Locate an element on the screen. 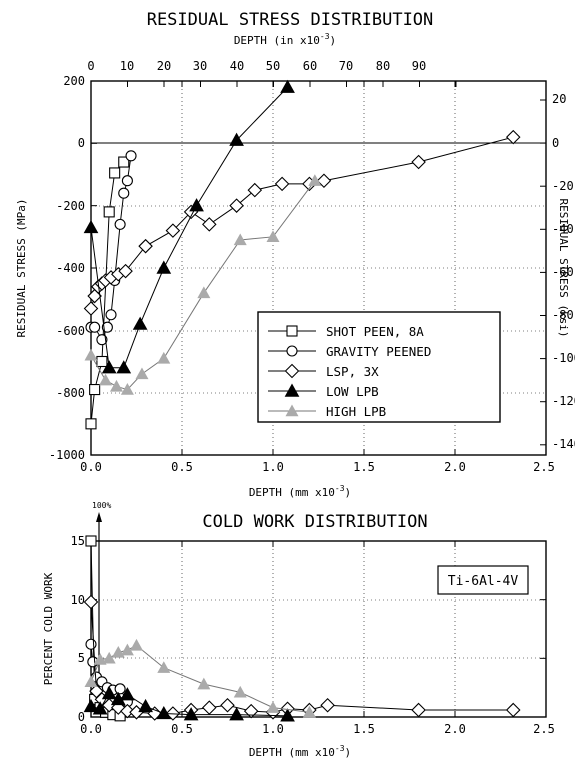  chart-2-y-tick-label: 5 is located at coordinates (81, 658).